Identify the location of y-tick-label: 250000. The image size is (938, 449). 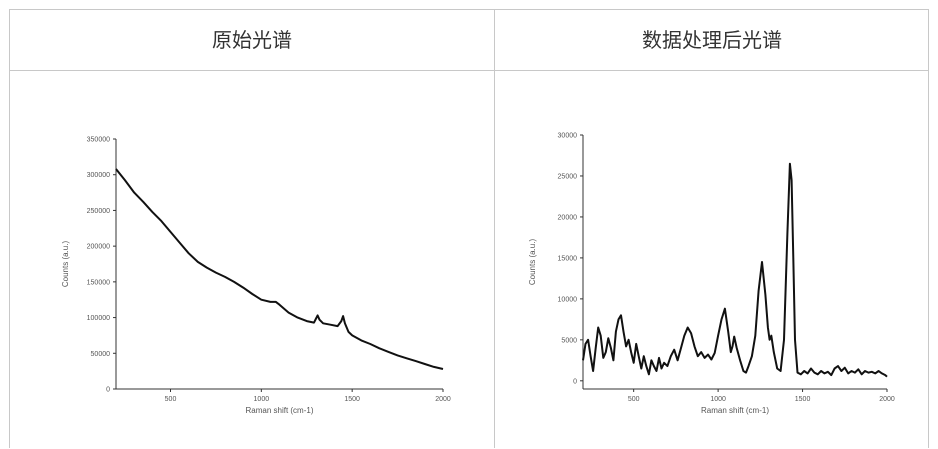
(98, 211).